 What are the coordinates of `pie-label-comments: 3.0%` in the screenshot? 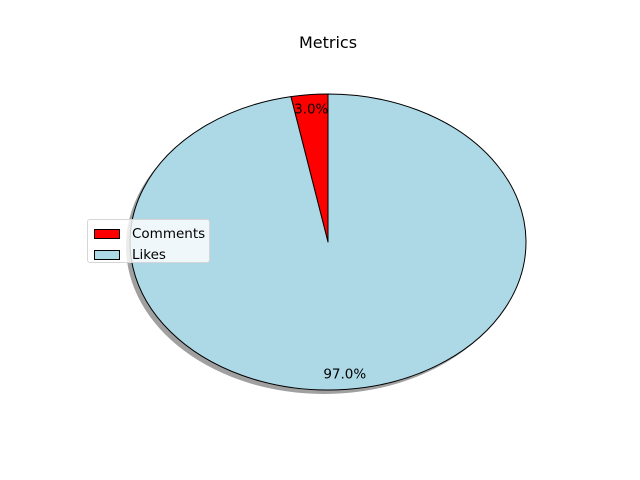 It's located at (311, 109).